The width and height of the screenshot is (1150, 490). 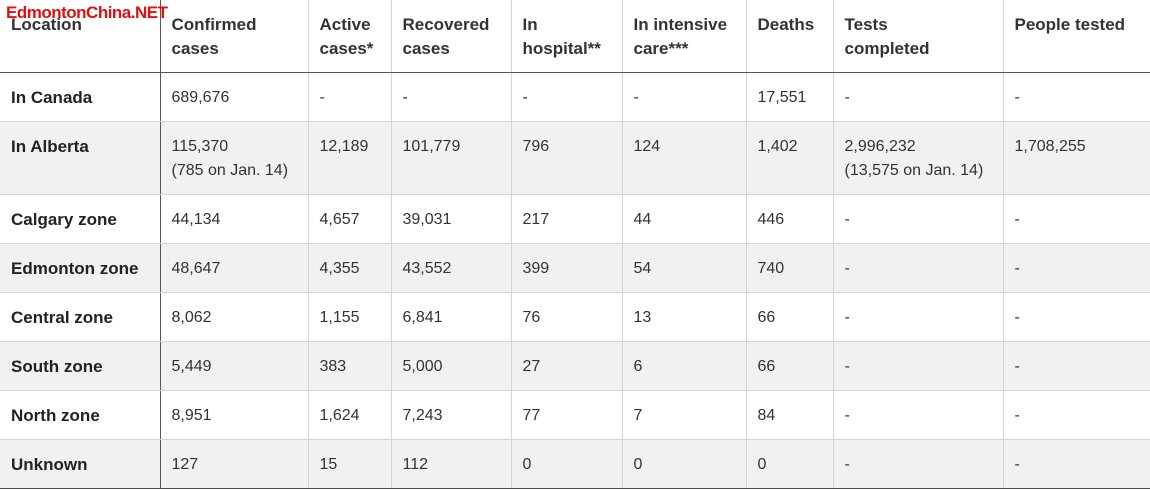 What do you see at coordinates (80, 219) in the screenshot?
I see `row-label: Calgary zone` at bounding box center [80, 219].